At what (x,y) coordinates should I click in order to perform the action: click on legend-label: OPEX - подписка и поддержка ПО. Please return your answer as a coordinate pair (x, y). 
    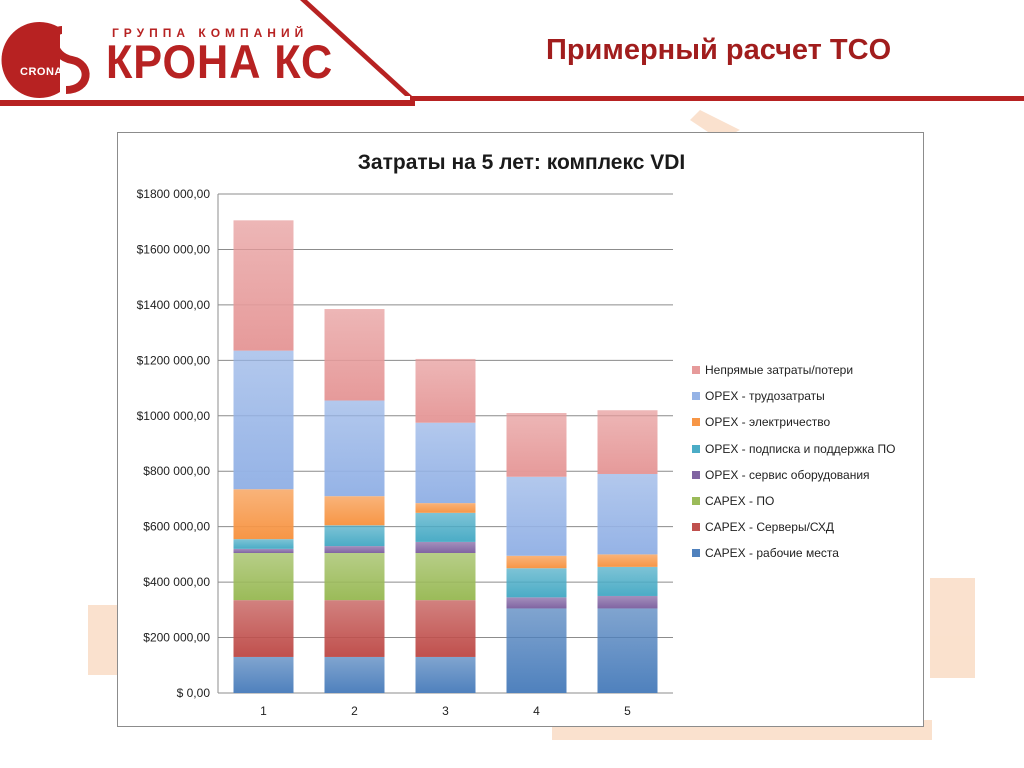
    Looking at the image, I should click on (800, 448).